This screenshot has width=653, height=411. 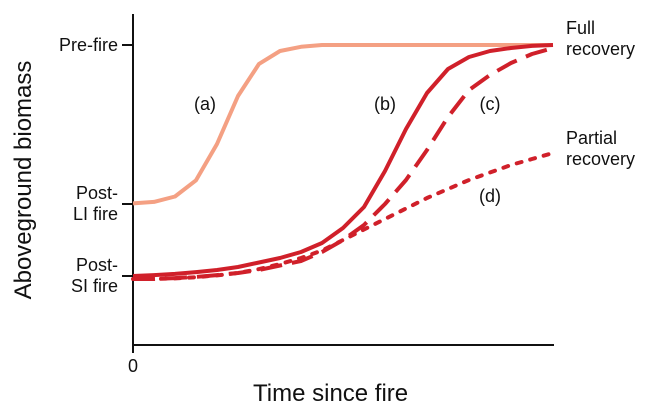 What do you see at coordinates (601, 38) in the screenshot?
I see `annotation: Full recovery` at bounding box center [601, 38].